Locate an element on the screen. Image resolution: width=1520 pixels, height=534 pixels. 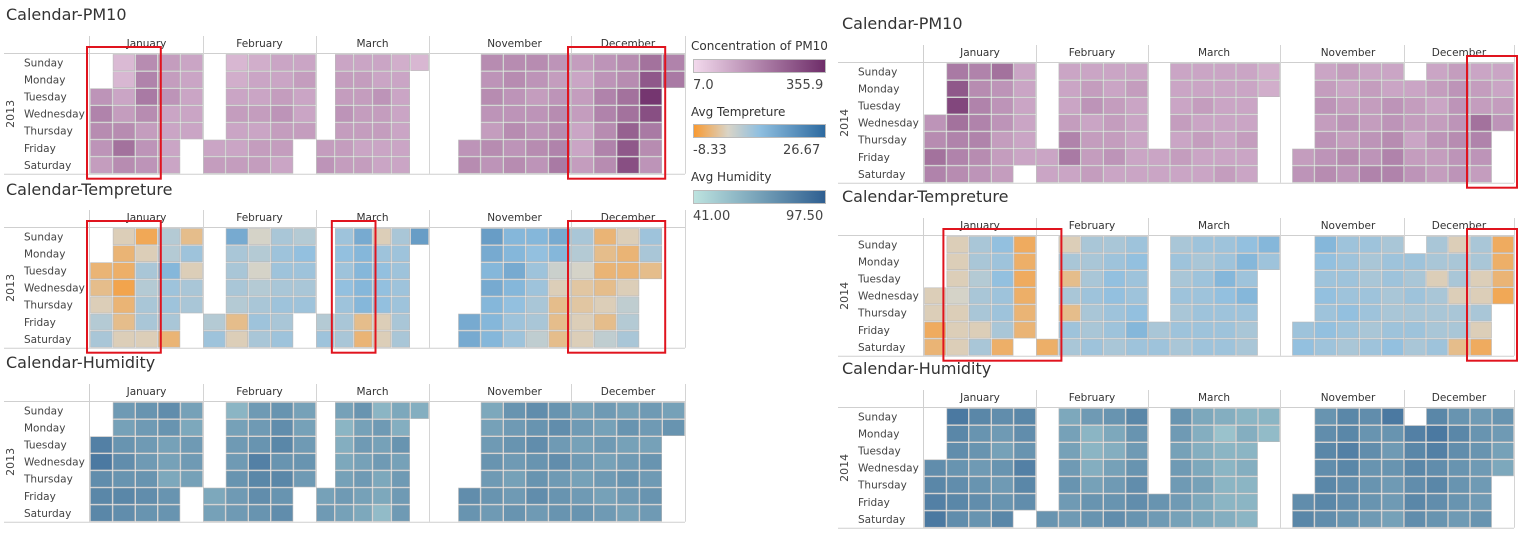
day-label: Friday is located at coordinates (874, 331).